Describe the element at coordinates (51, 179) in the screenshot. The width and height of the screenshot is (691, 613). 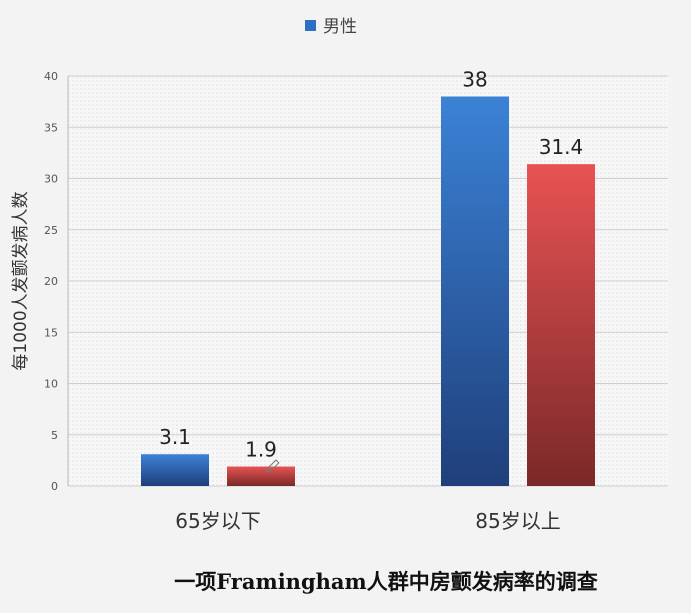
I see `y-tick-label: 30` at that location.